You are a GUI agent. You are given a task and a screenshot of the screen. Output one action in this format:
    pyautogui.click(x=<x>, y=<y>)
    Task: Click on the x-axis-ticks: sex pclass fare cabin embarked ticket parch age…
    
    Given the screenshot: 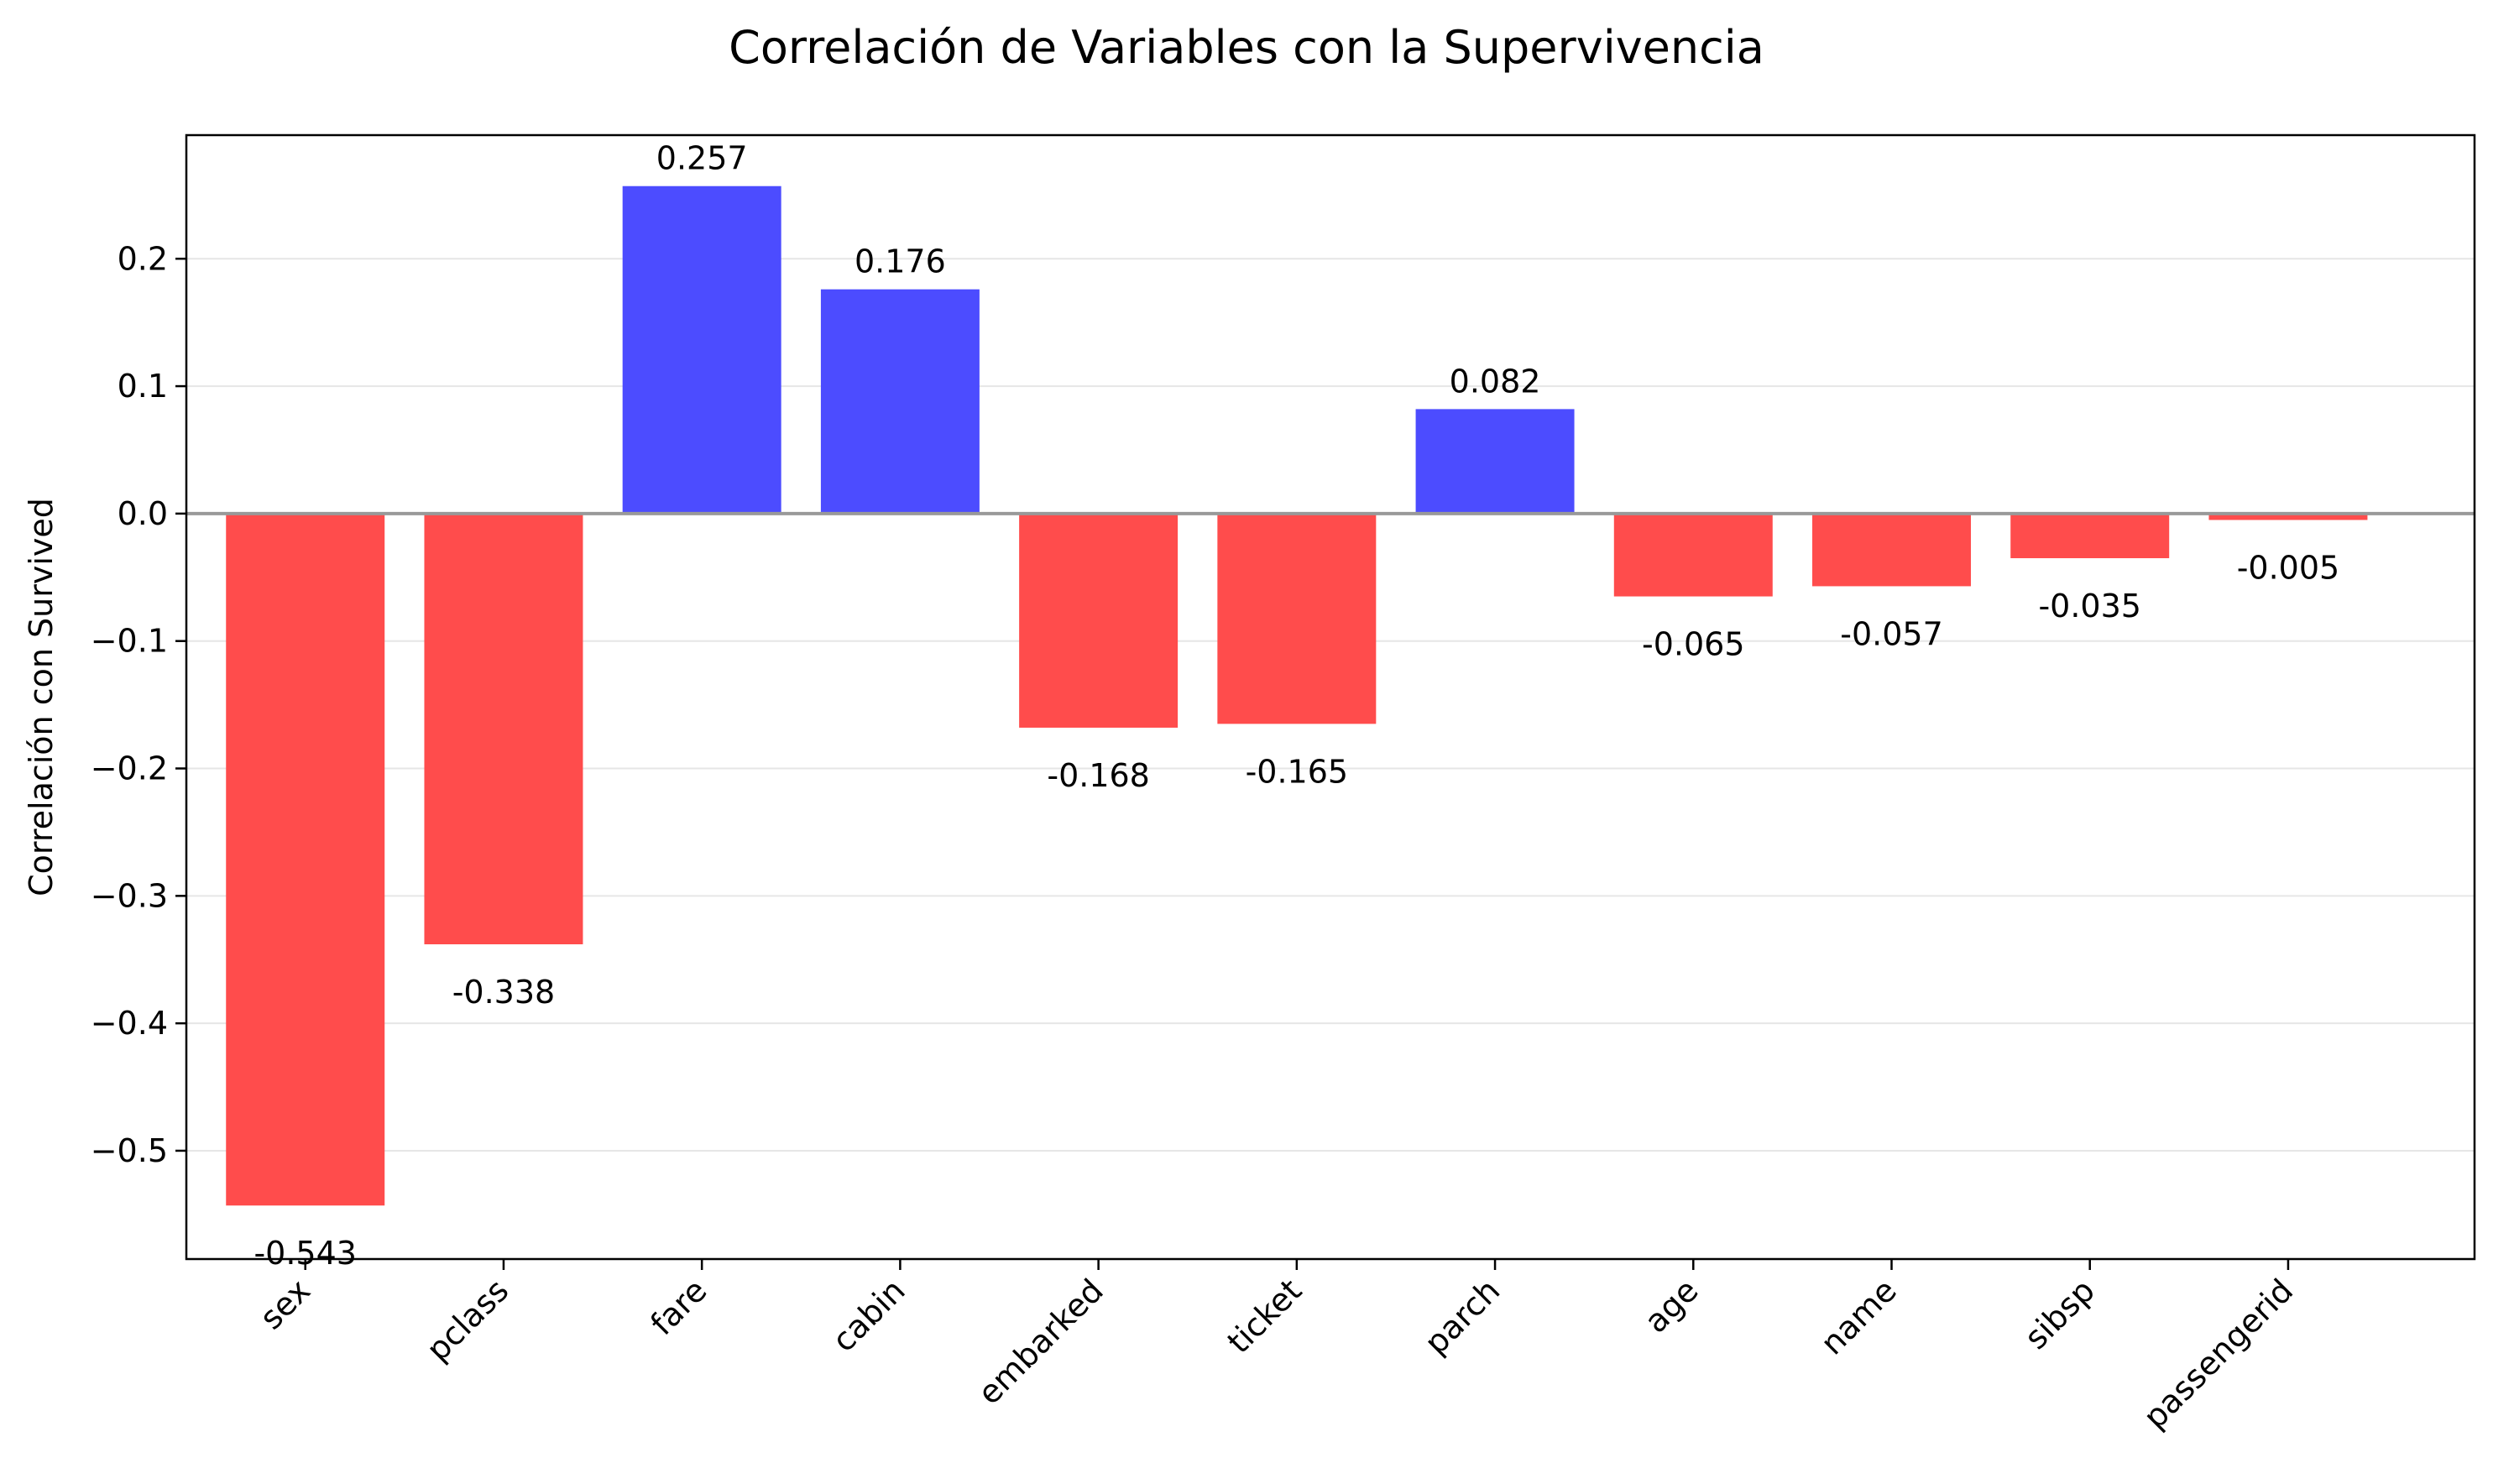 What is the action you would take?
    pyautogui.click(x=1276, y=1347)
    